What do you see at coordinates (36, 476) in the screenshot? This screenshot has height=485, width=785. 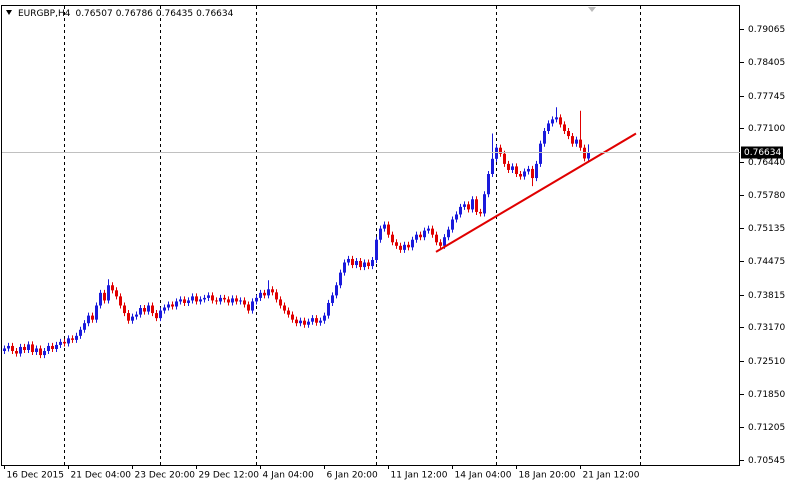 I see `x-tick-label: 16 Dec 2015` at bounding box center [36, 476].